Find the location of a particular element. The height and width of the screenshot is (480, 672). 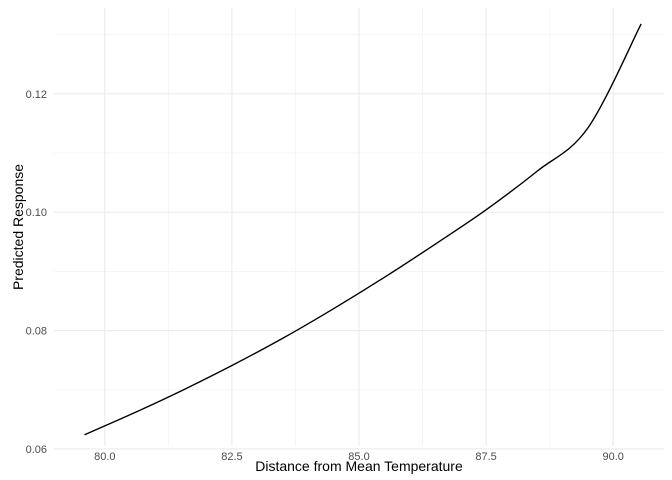

y-axis-title: Predicted Response is located at coordinates (18, 227).